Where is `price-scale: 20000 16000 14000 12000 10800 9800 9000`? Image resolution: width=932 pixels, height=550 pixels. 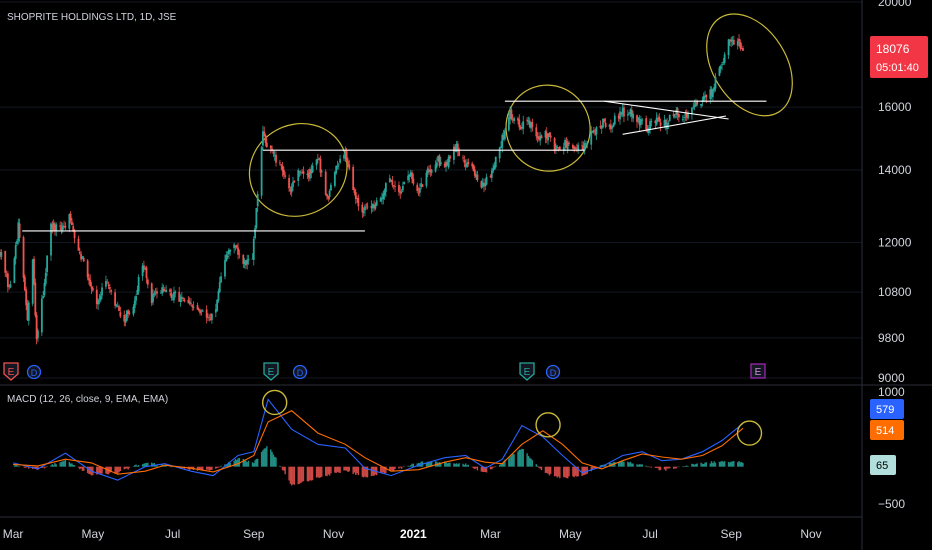 price-scale: 20000 16000 14000 12000 10800 9800 9000 is located at coordinates (895, 192).